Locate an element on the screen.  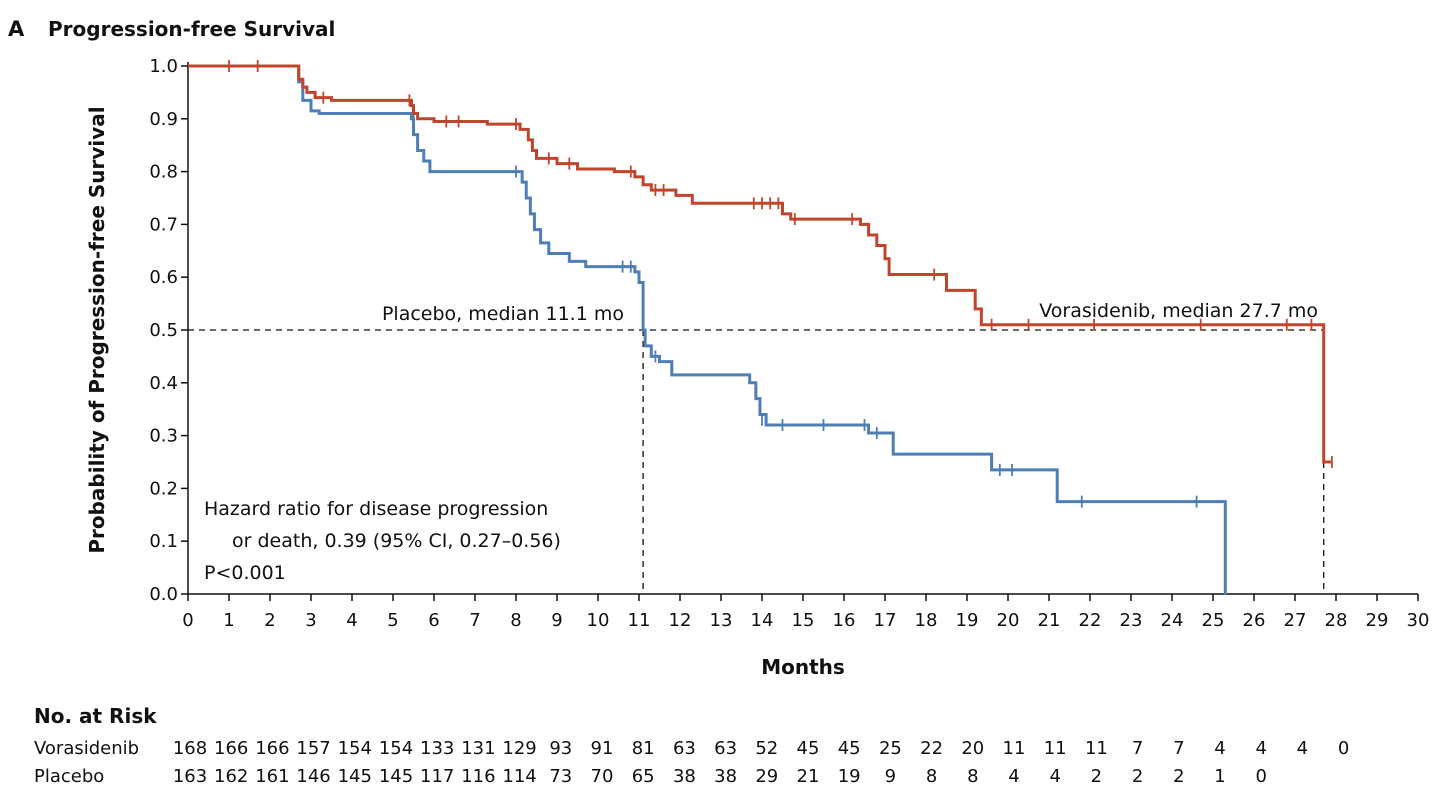
x-tick-label: 20 is located at coordinates (1008, 620).